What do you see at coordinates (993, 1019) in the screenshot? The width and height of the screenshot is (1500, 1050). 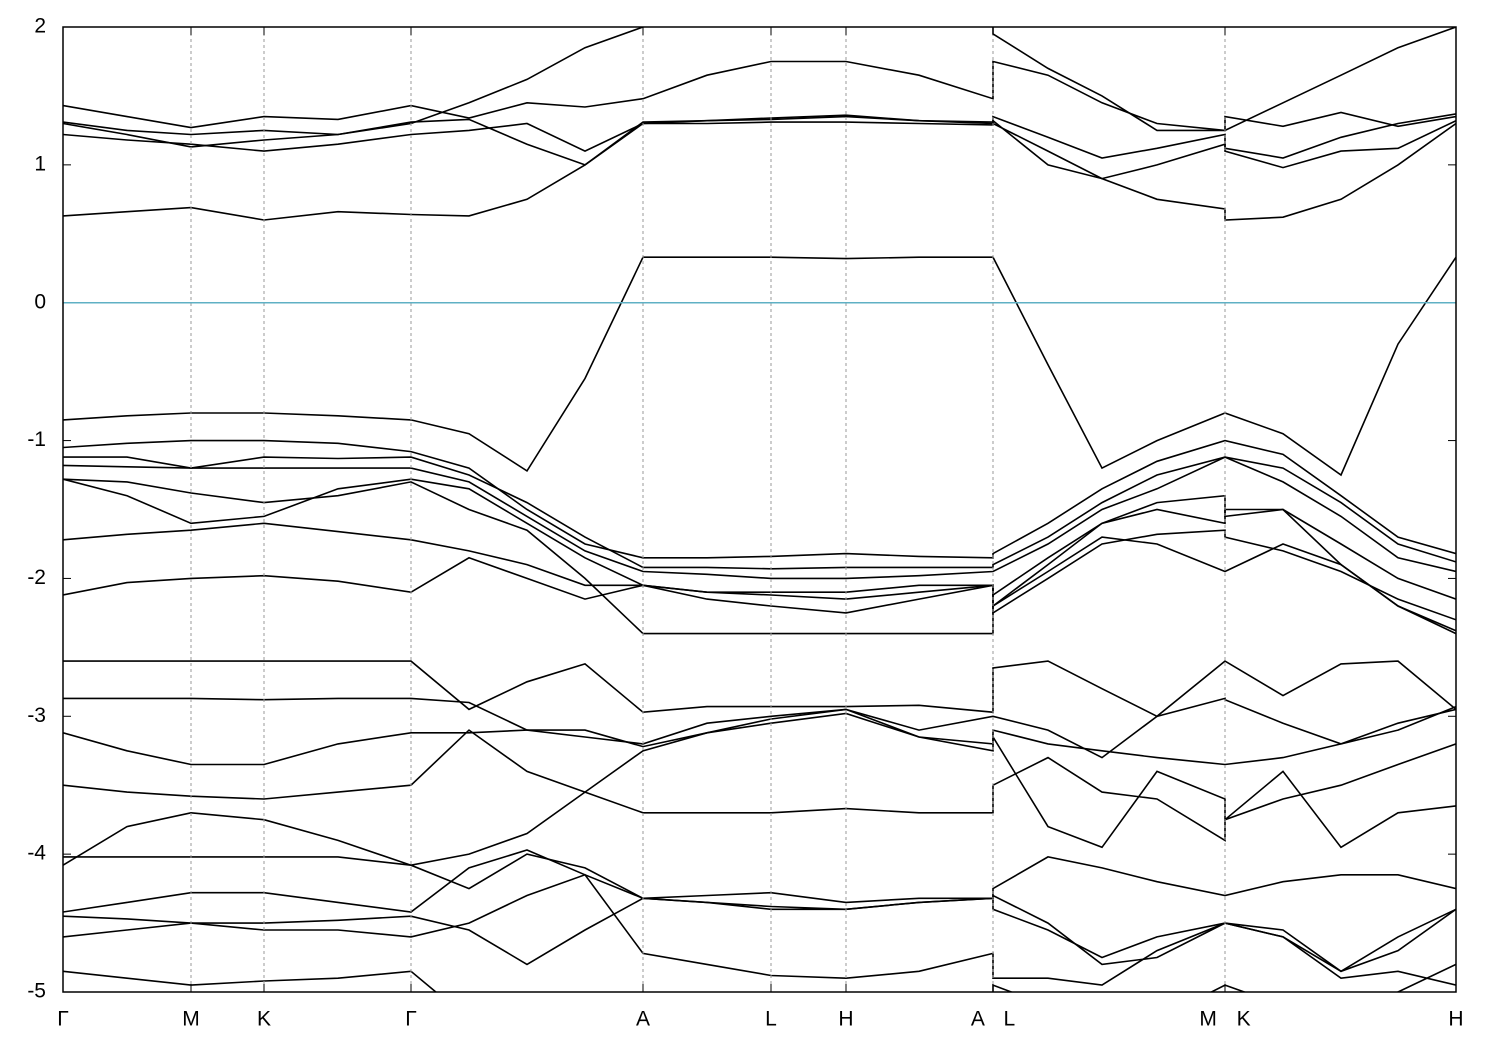 I see `x-tick-label: A L` at bounding box center [993, 1019].